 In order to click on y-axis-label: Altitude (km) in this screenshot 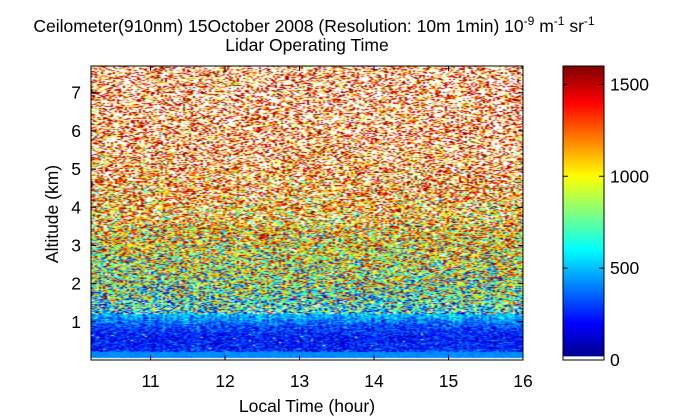, I will do `click(52, 214)`.